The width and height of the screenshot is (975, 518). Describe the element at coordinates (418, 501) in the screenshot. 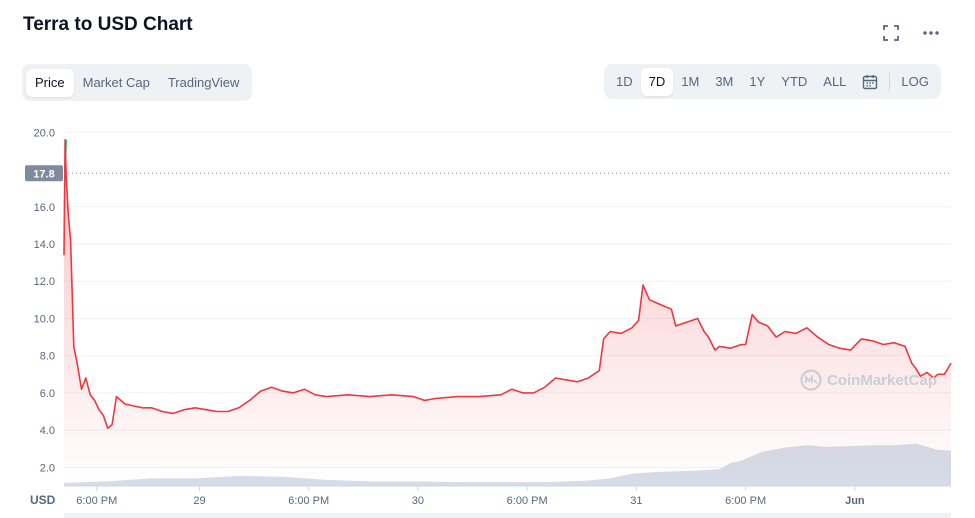

I see `x-tick-label: 30` at that location.